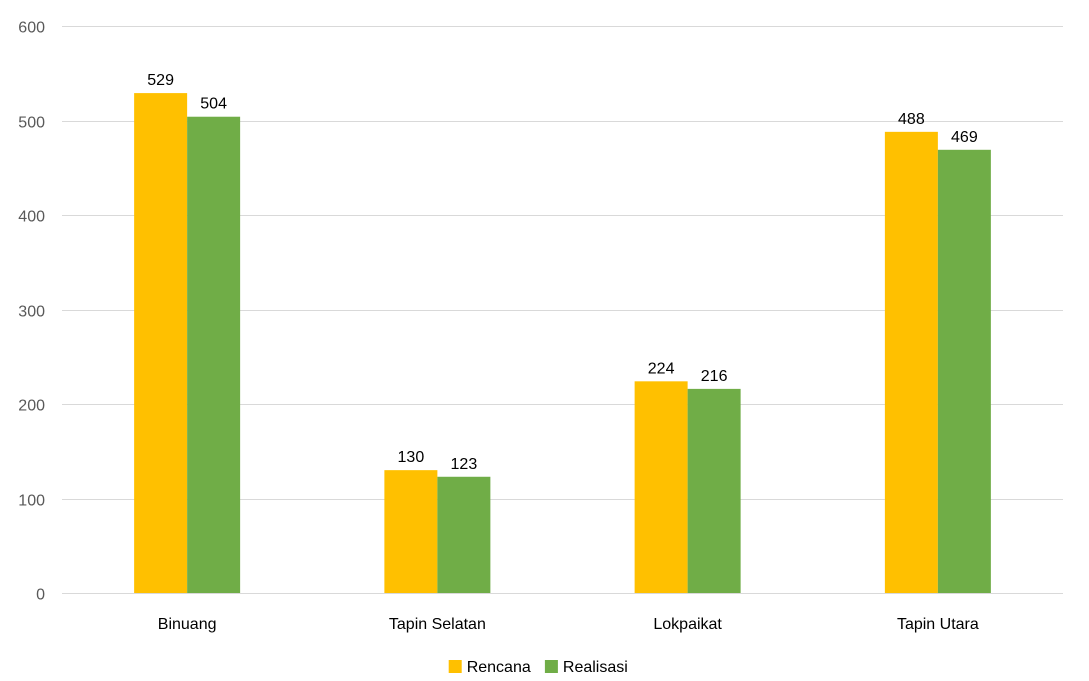 This screenshot has height=681, width=1089. I want to click on y-tick-label: 200, so click(31, 406).